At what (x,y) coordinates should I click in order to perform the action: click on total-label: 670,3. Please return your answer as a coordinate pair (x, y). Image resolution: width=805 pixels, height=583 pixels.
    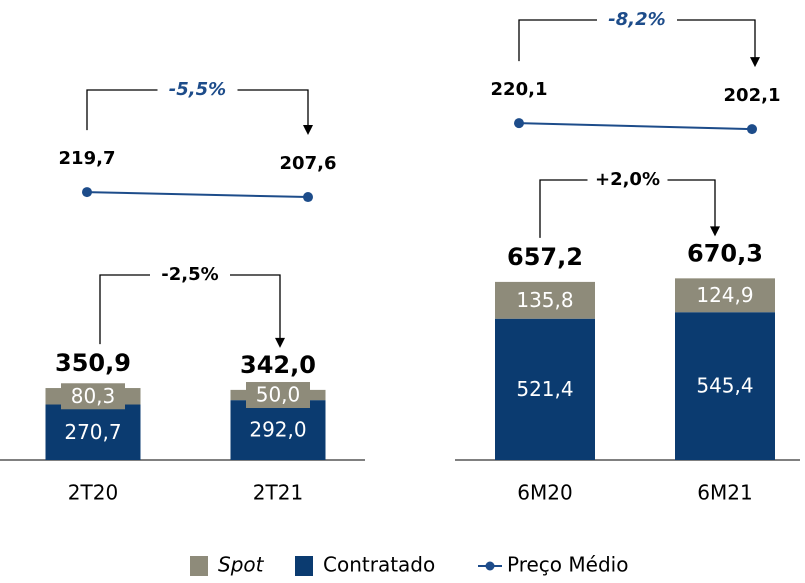
    Looking at the image, I should click on (725, 253).